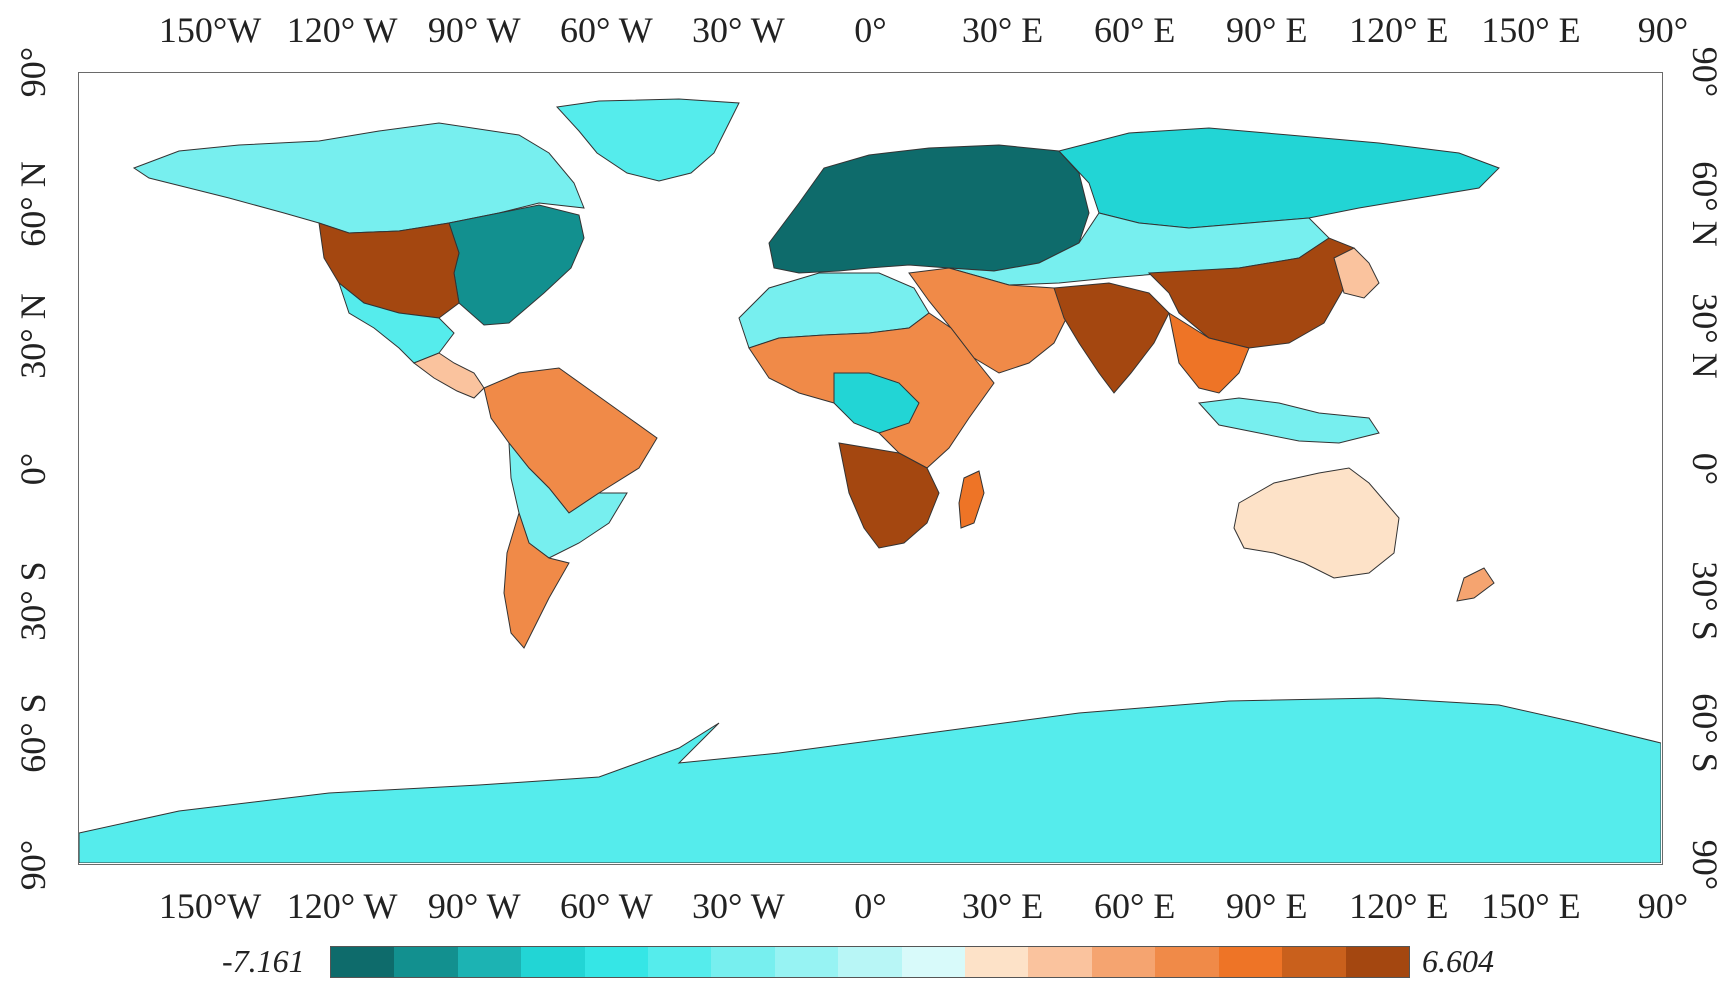 The height and width of the screenshot is (981, 1733). Describe the element at coordinates (358, 178) in the screenshot. I see `region-canada-and-alaska` at that location.